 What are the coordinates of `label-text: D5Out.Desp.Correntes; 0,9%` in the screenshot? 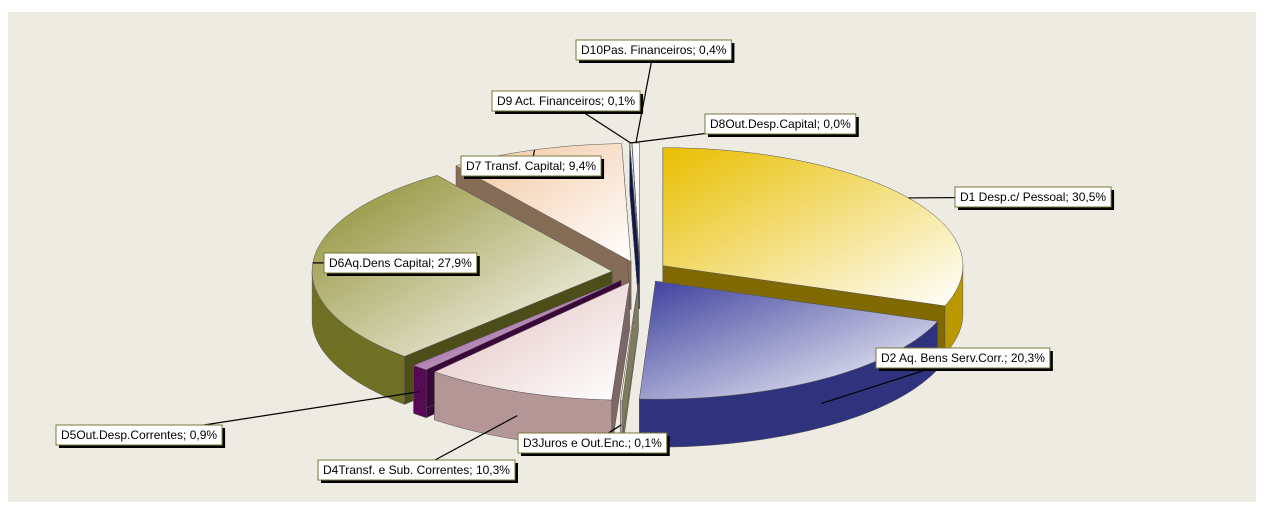 It's located at (139, 435).